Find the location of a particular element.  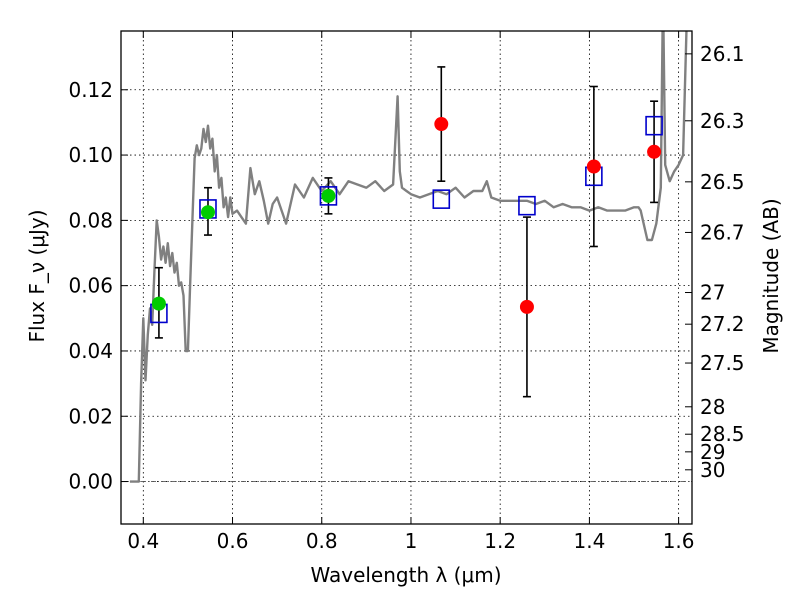

x-tick-label: 1.4 is located at coordinates (589, 541).